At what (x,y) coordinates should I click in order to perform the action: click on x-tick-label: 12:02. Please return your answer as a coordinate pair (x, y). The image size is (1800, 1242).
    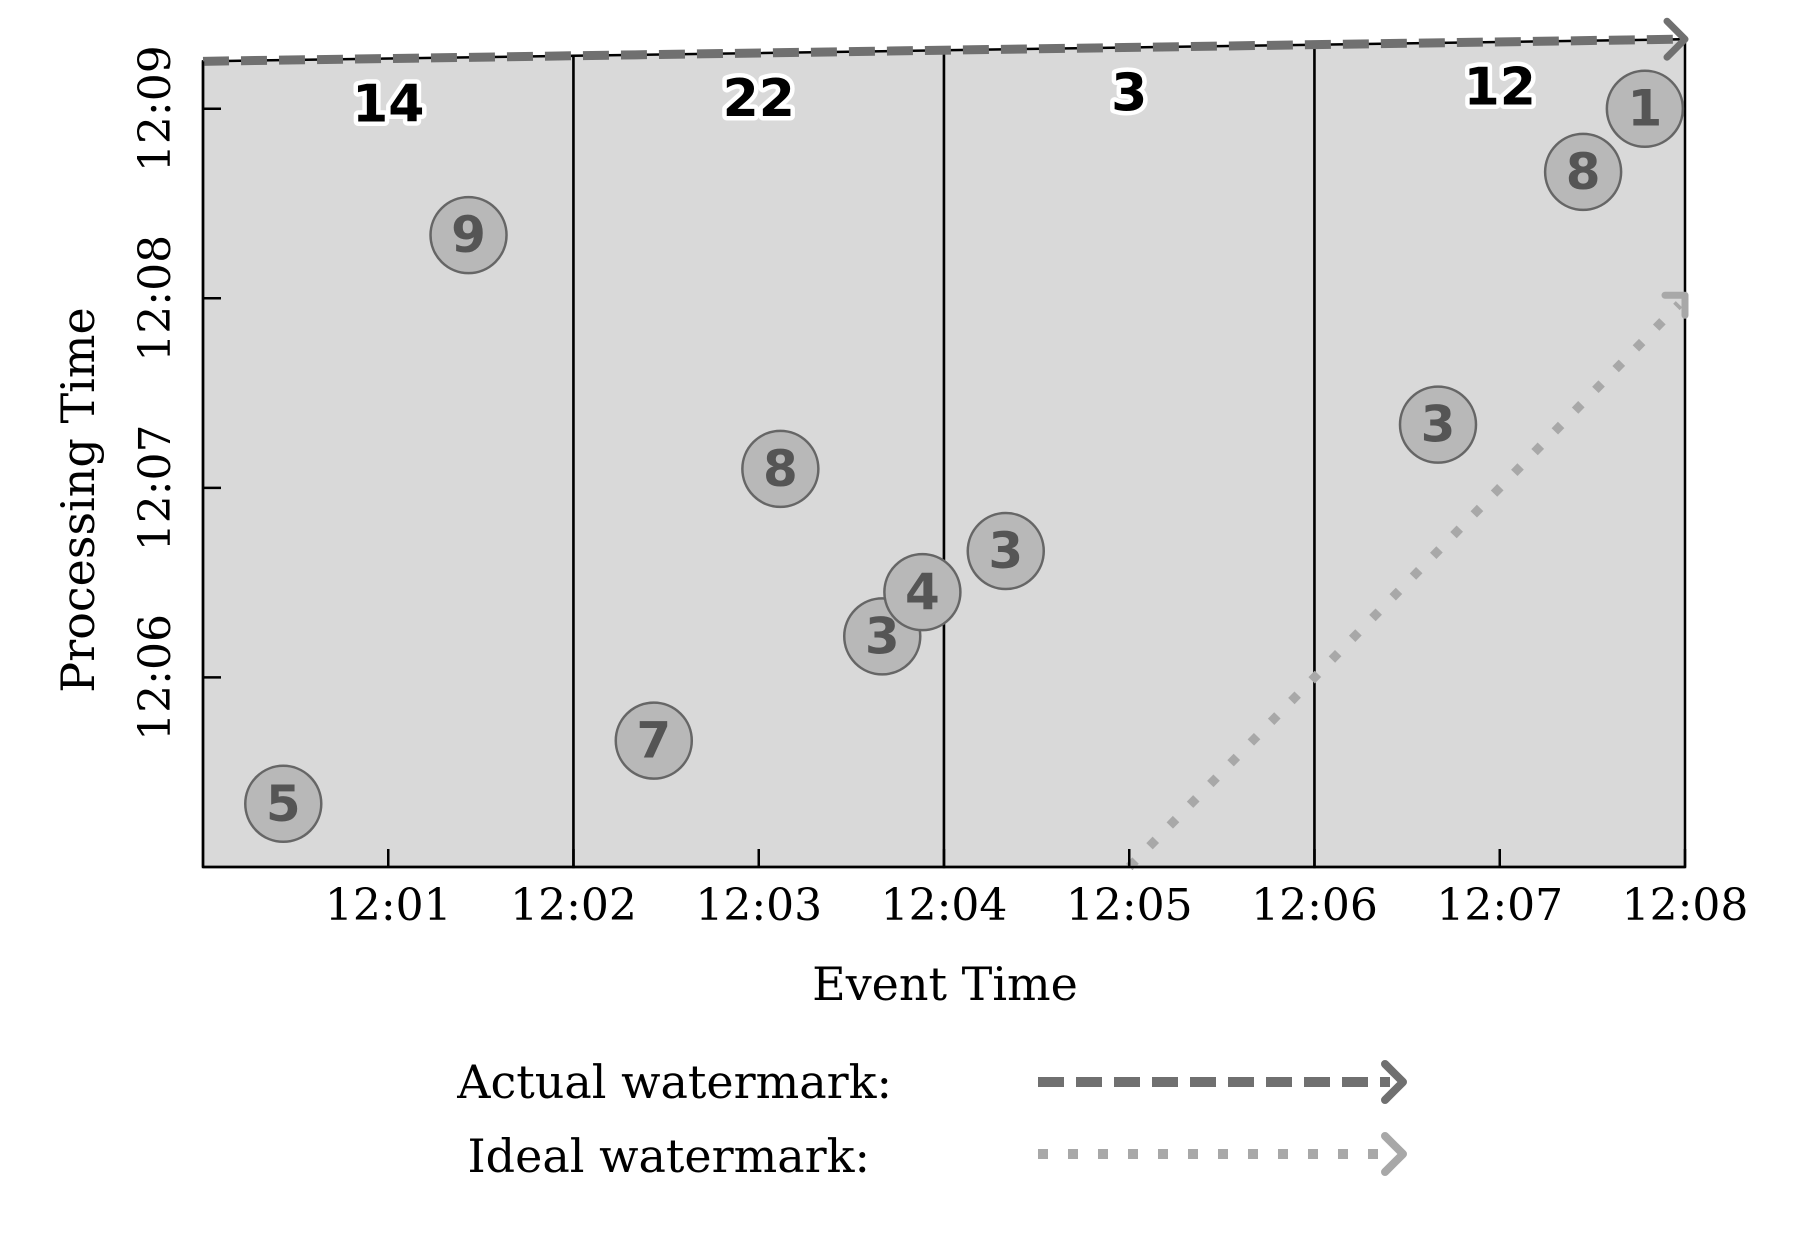
    Looking at the image, I should click on (573, 905).